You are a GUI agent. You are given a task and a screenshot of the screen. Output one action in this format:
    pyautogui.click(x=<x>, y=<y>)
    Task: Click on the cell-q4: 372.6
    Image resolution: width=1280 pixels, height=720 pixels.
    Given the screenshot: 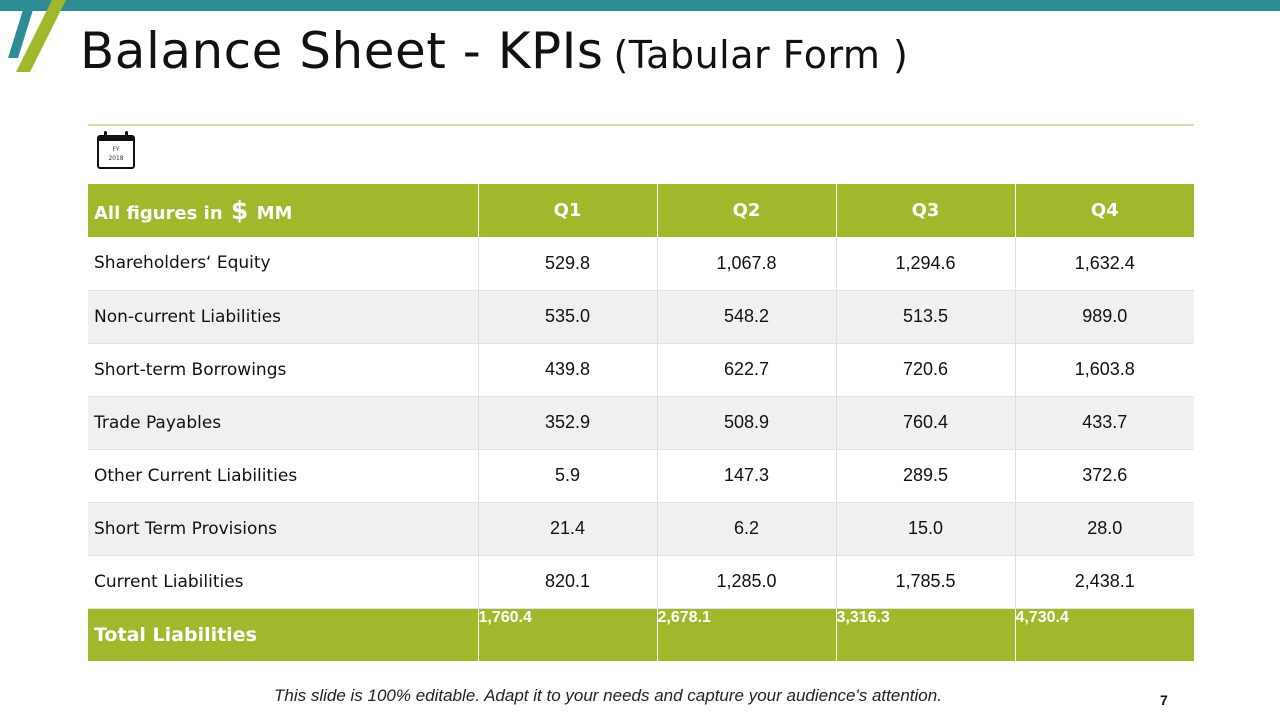 What is the action you would take?
    pyautogui.click(x=1104, y=476)
    